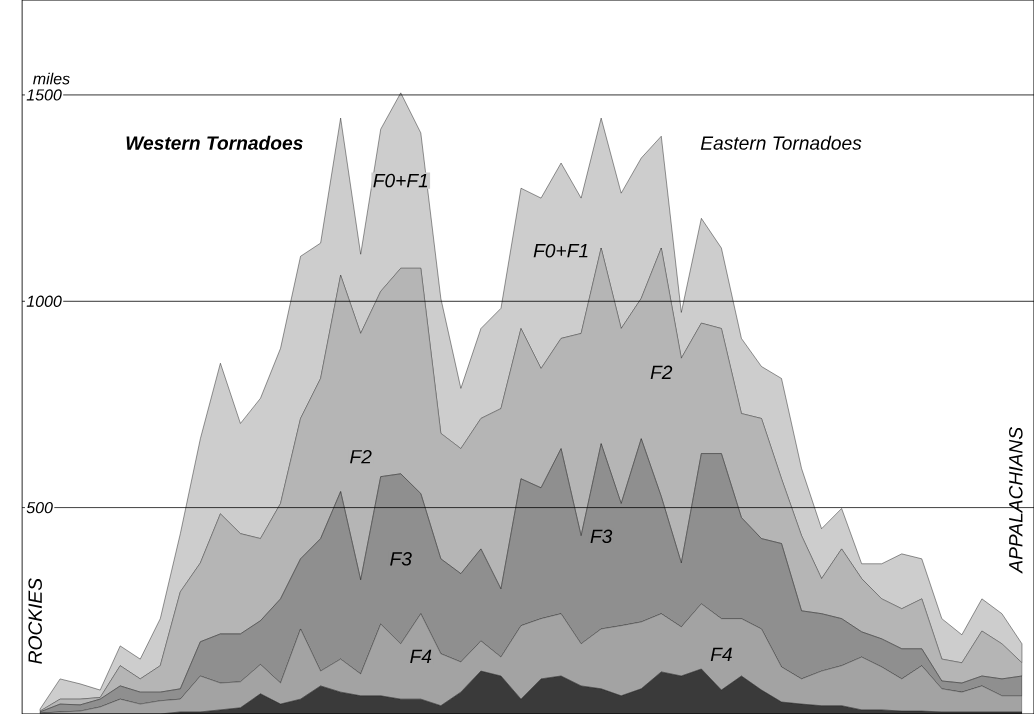  I want to click on annotation: APPALACHIANS, so click(1016, 500).